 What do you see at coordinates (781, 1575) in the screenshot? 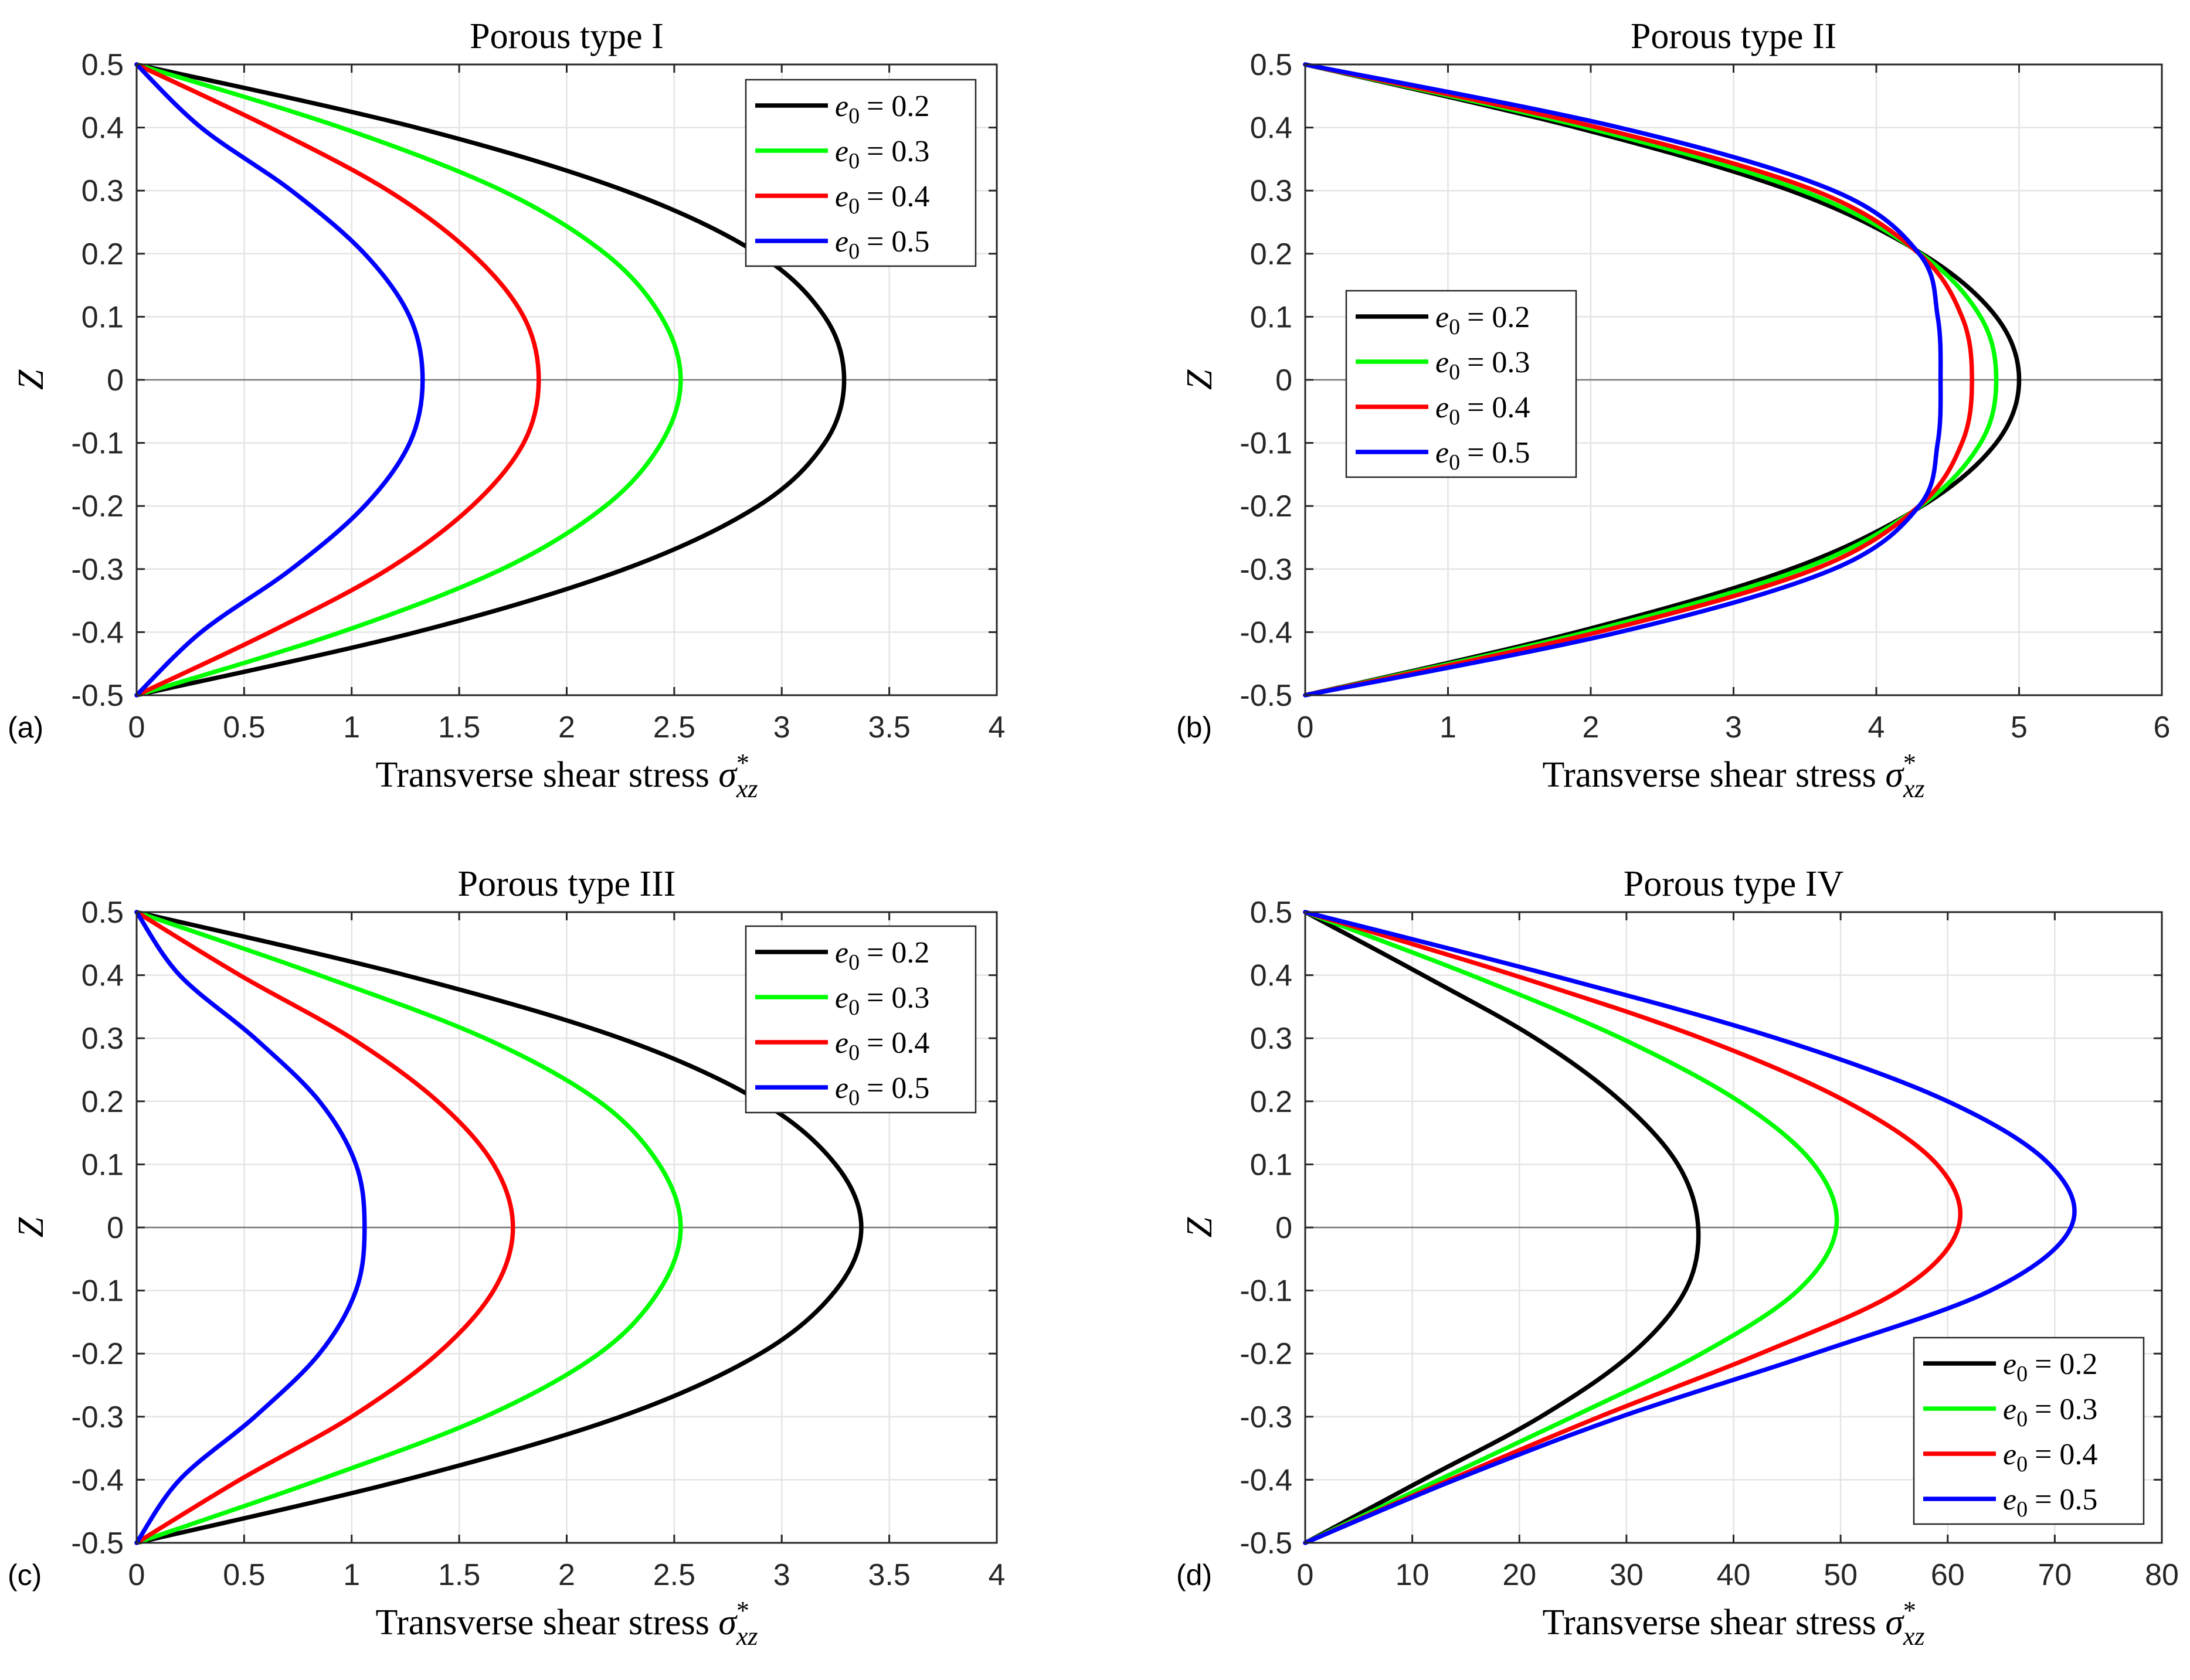
I see `x-tick-label: 3` at bounding box center [781, 1575].